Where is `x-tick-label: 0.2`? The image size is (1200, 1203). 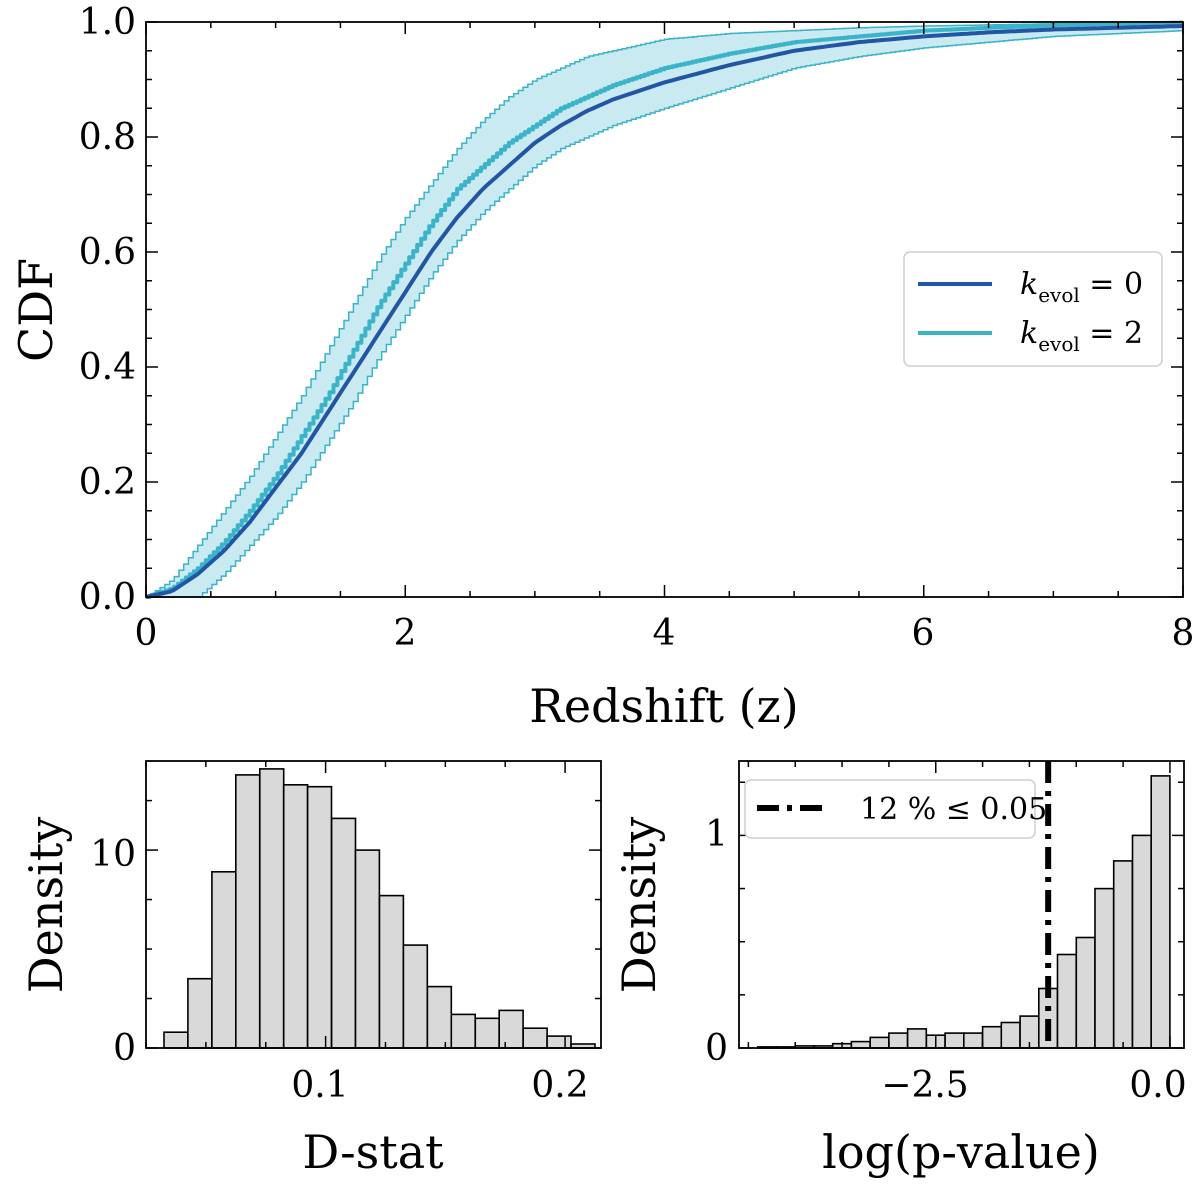 x-tick-label: 0.2 is located at coordinates (559, 1085).